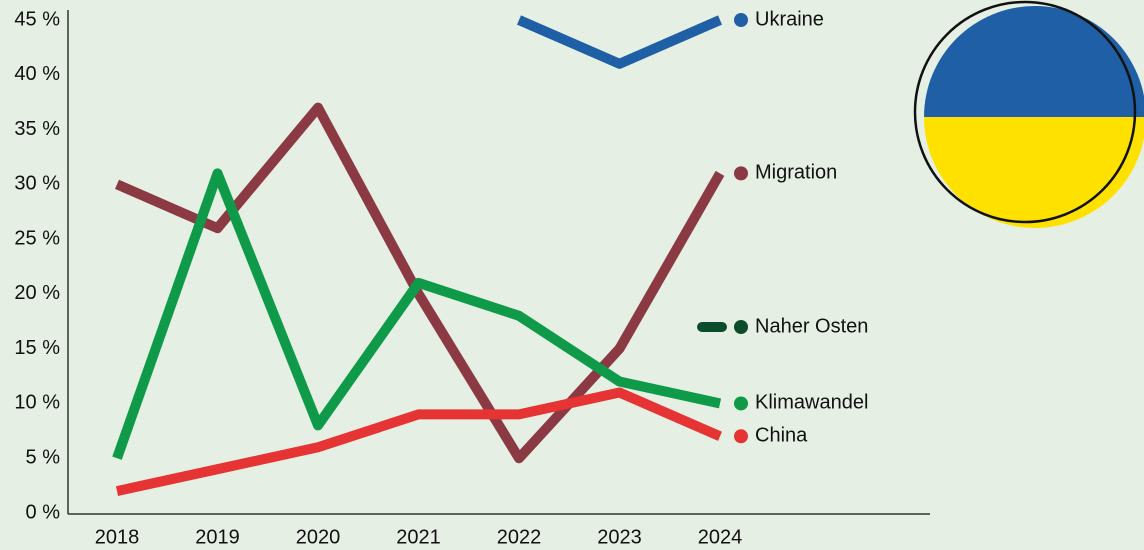 The image size is (1144, 550). What do you see at coordinates (811, 403) in the screenshot?
I see `legend-label: Klimawandel` at bounding box center [811, 403].